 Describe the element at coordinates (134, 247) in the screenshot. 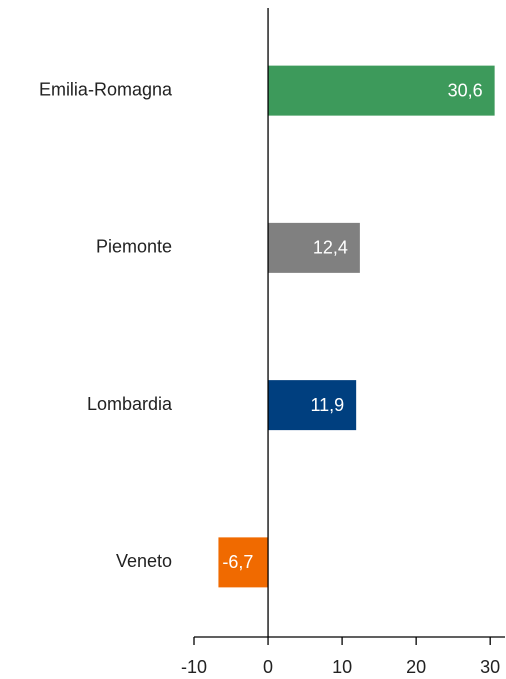

I see `y-tick-label: Piemonte` at that location.